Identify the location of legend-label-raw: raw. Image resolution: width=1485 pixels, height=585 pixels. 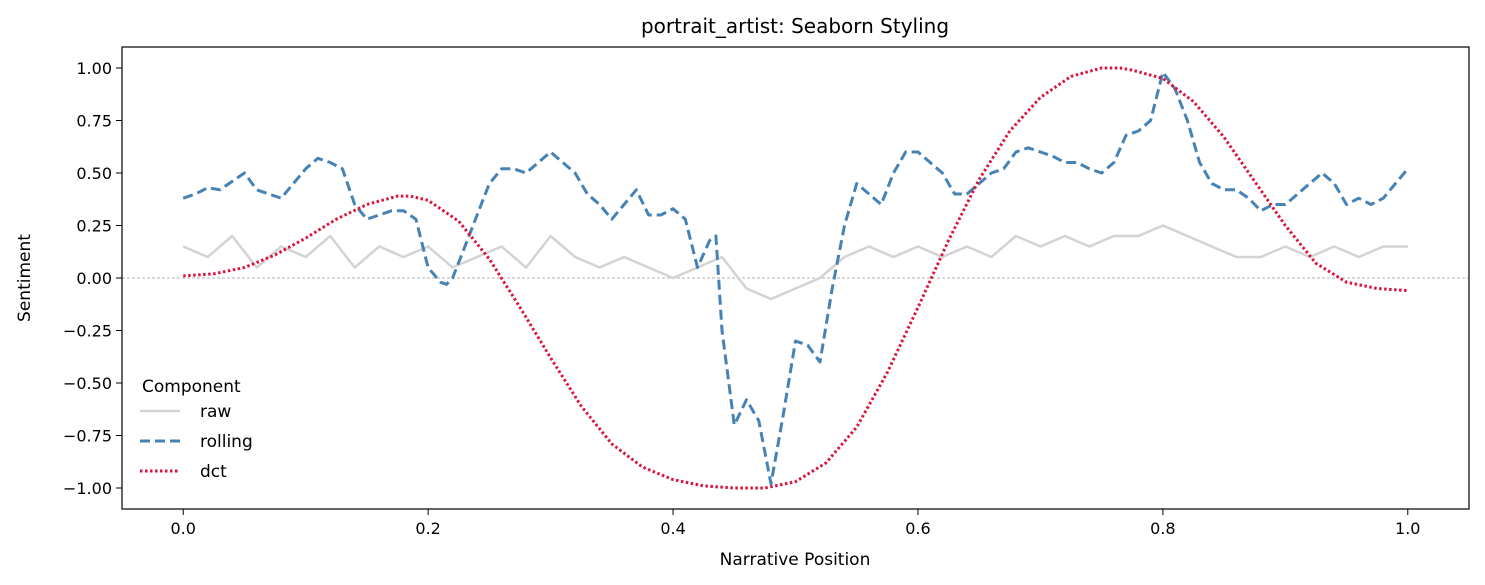
(215, 412).